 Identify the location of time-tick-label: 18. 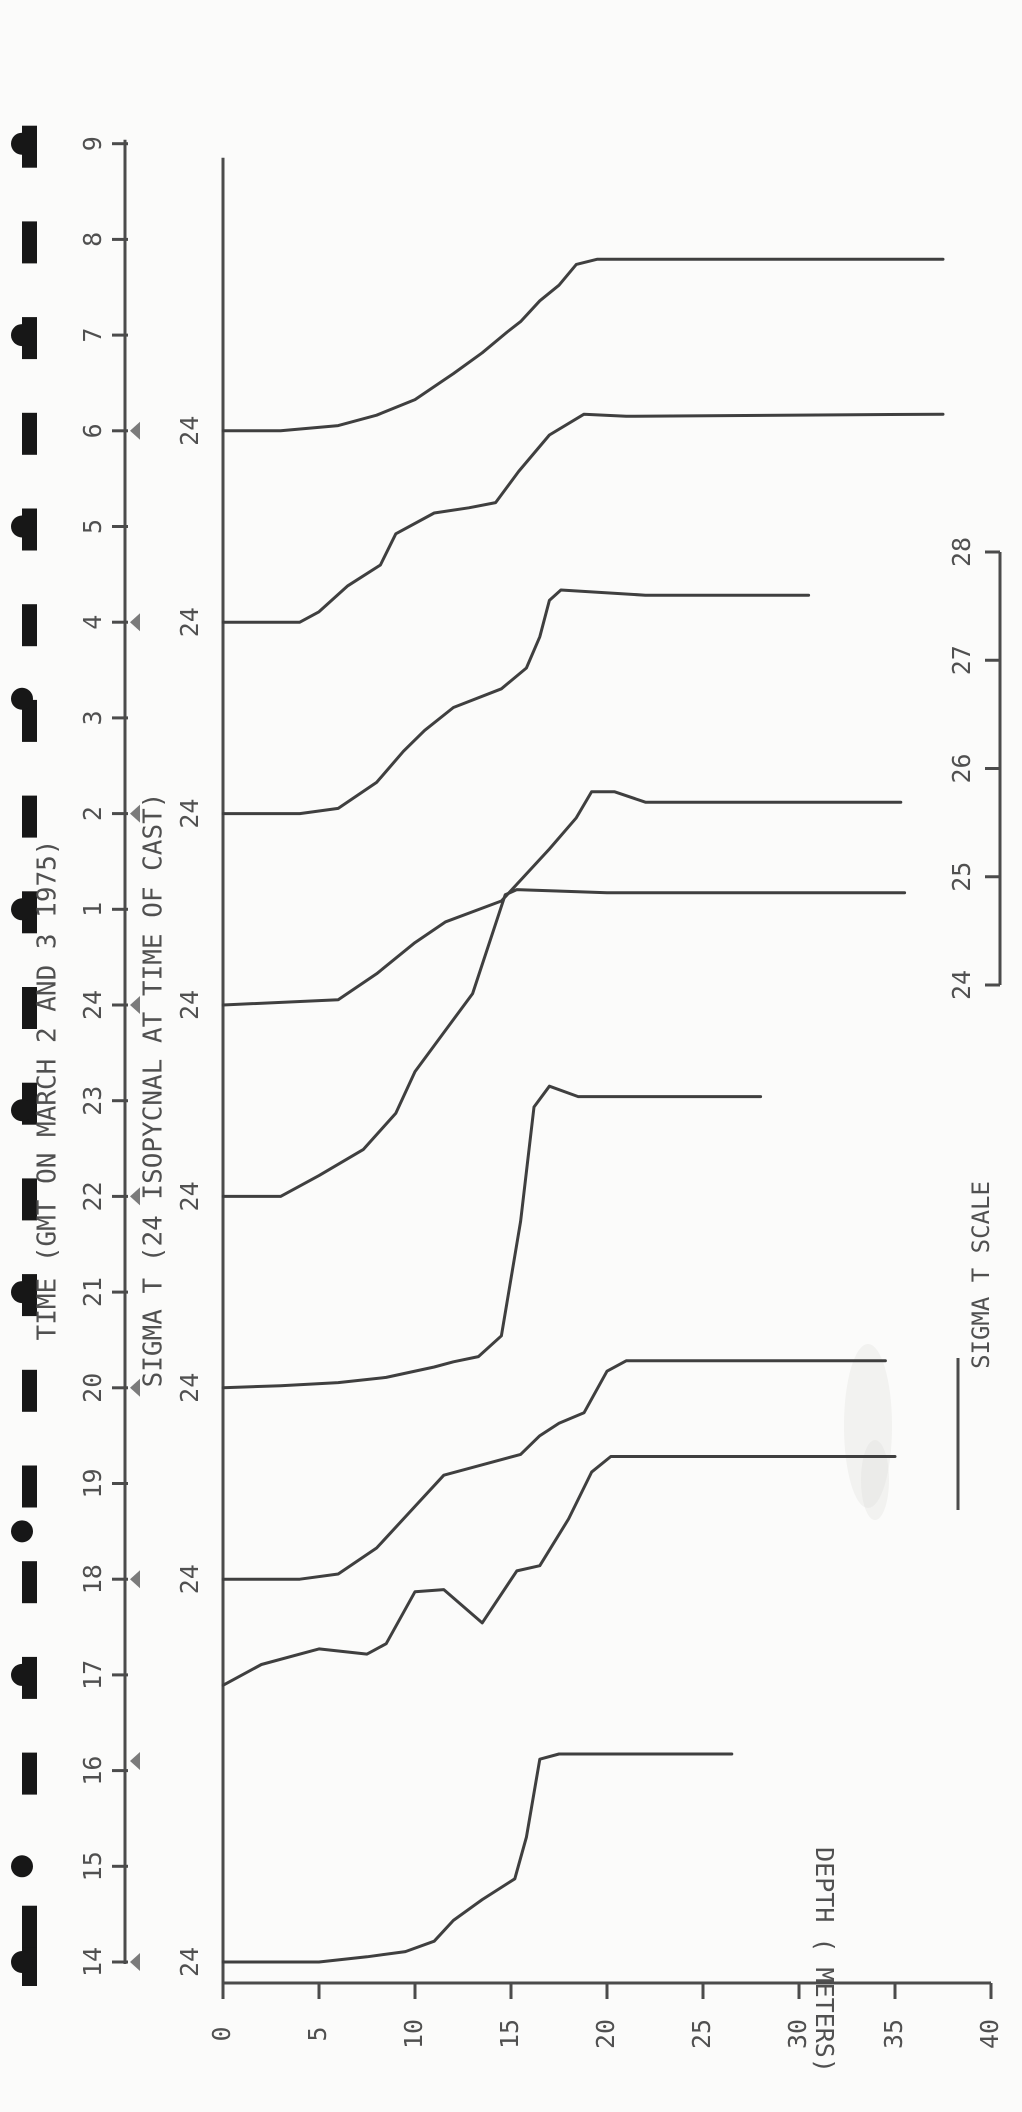
(92, 1579).